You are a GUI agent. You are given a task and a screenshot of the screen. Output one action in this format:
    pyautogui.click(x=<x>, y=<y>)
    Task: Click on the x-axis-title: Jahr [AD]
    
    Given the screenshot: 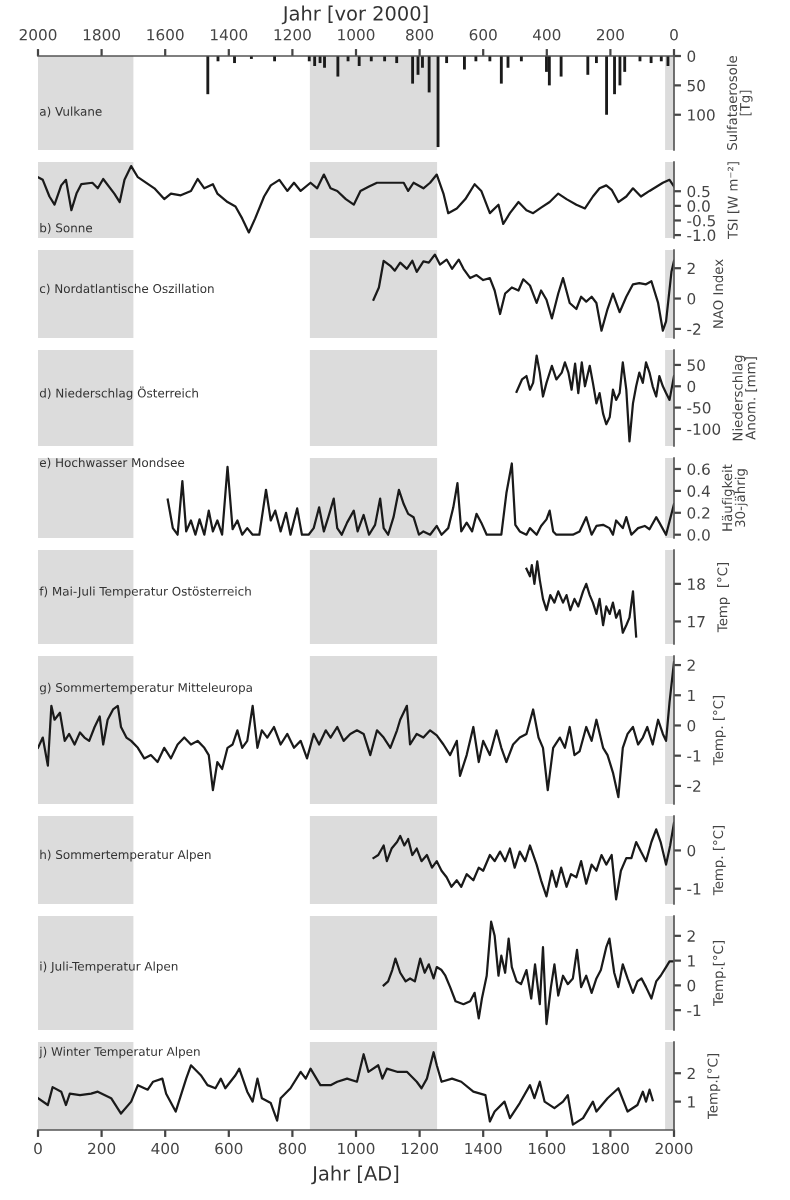 What is the action you would take?
    pyautogui.click(x=355, y=1175)
    